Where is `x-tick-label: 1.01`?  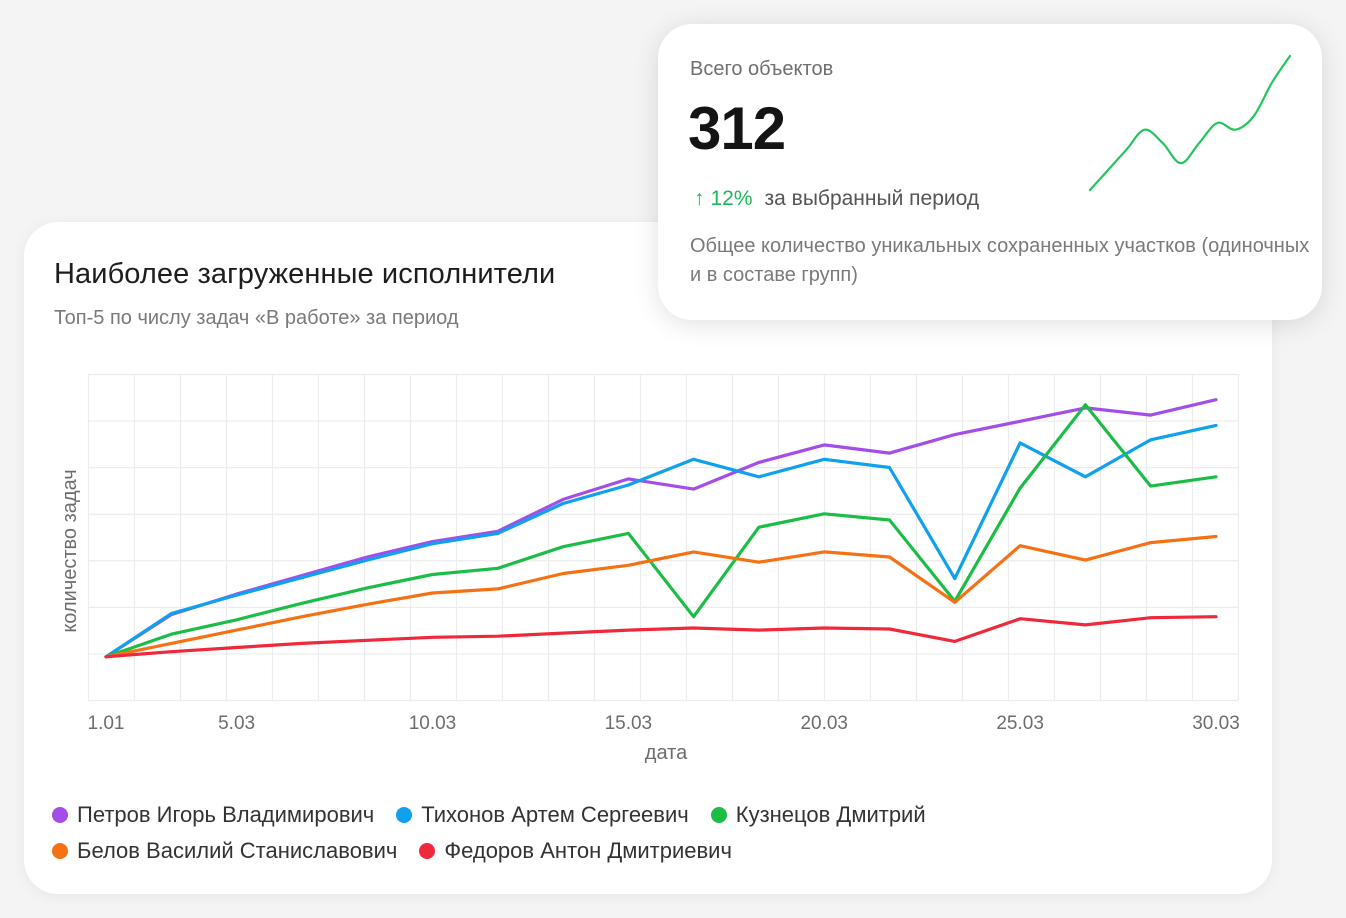 x-tick-label: 1.01 is located at coordinates (106, 723).